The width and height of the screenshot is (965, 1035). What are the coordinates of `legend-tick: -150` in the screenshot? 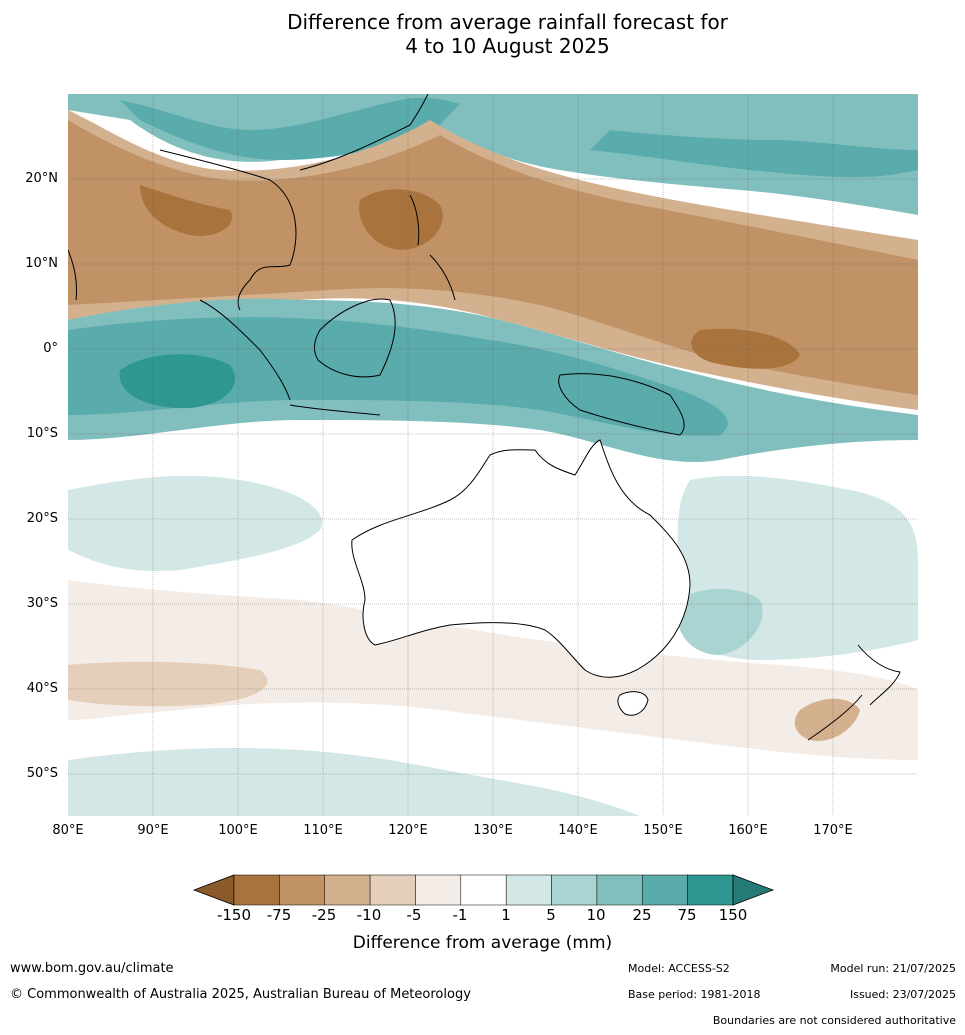 It's located at (234, 915).